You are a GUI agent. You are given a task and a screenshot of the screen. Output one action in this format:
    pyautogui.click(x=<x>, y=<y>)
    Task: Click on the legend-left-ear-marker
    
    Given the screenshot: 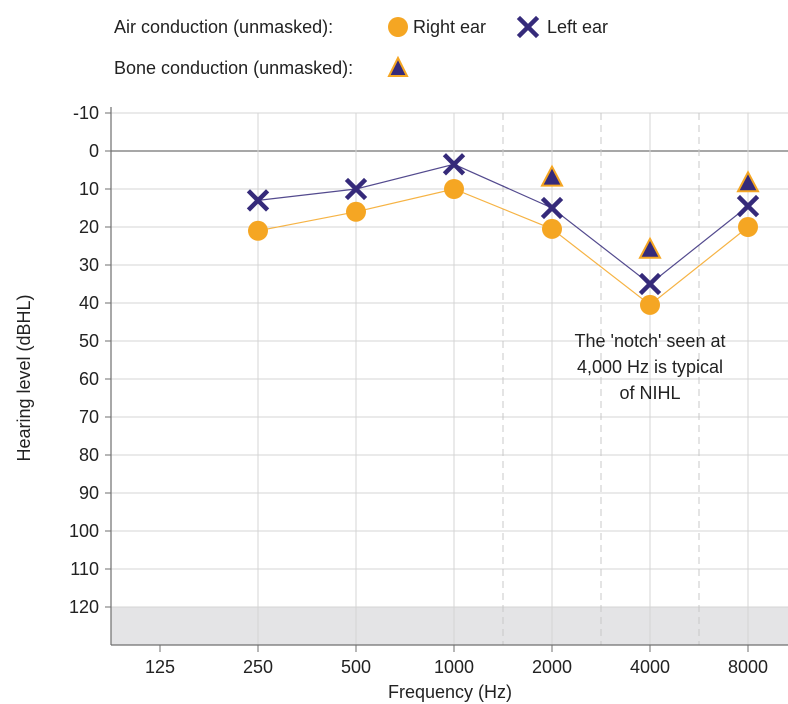 What is the action you would take?
    pyautogui.click(x=528, y=27)
    